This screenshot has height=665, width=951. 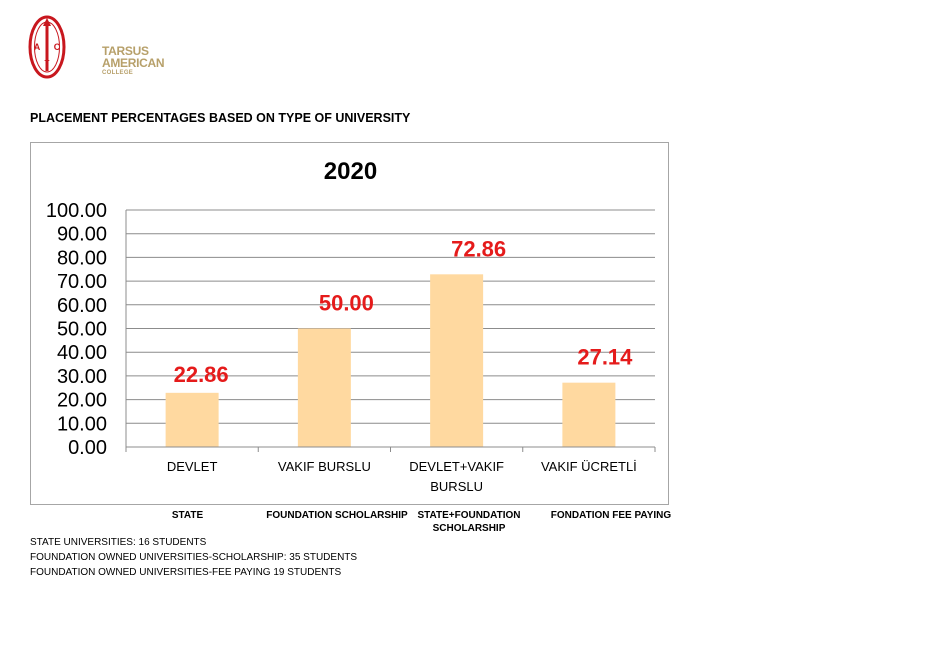 I want to click on y-tick-label: 80.00, so click(x=82, y=258).